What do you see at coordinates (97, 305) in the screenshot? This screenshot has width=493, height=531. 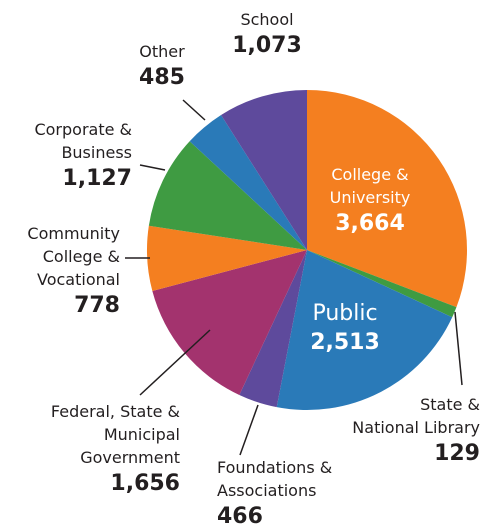 I see `value-label: 778` at bounding box center [97, 305].